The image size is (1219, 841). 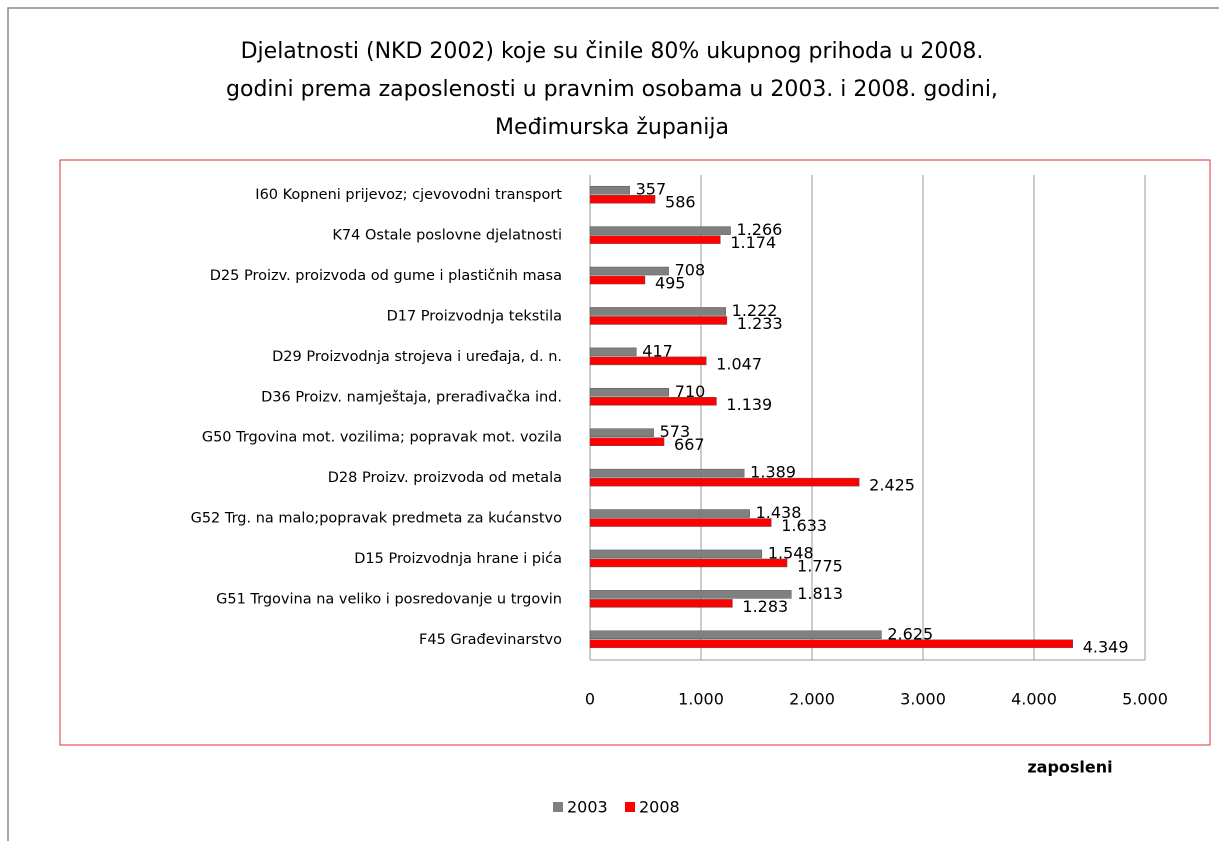 I want to click on legend-label: 2008, so click(x=659, y=807).